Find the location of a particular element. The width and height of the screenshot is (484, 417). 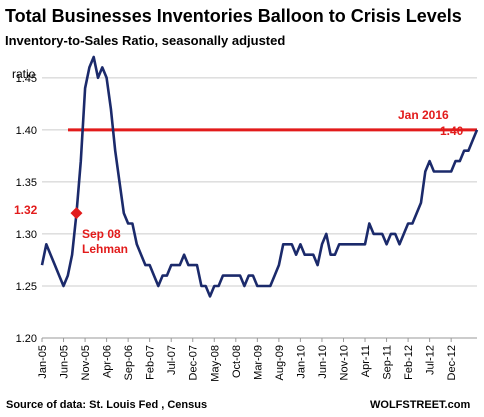

annotation-lehman-value: 1.32 is located at coordinates (26, 210).